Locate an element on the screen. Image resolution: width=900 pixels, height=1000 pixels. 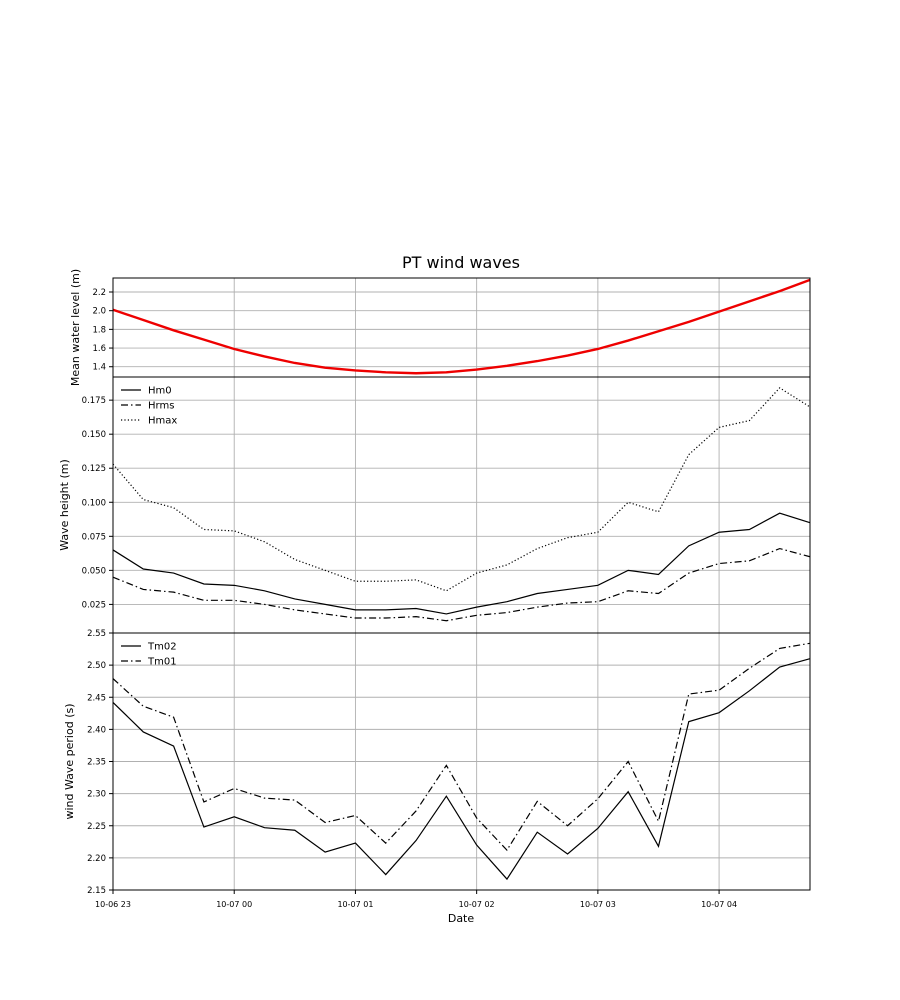
series-line-hm0 is located at coordinates (461, 563).